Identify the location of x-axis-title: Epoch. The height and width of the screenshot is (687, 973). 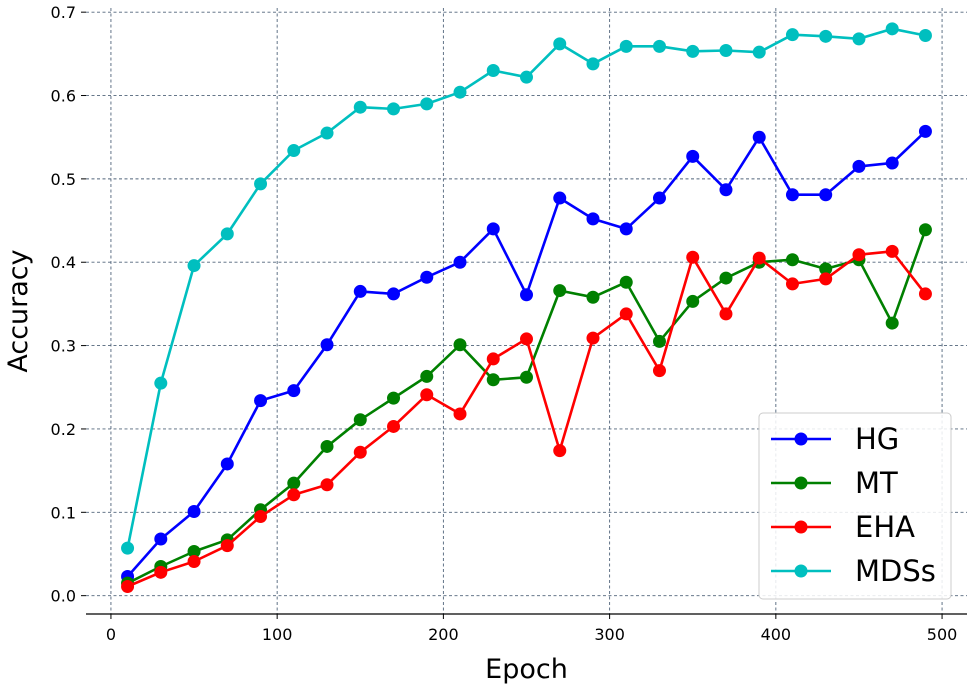
(526, 669).